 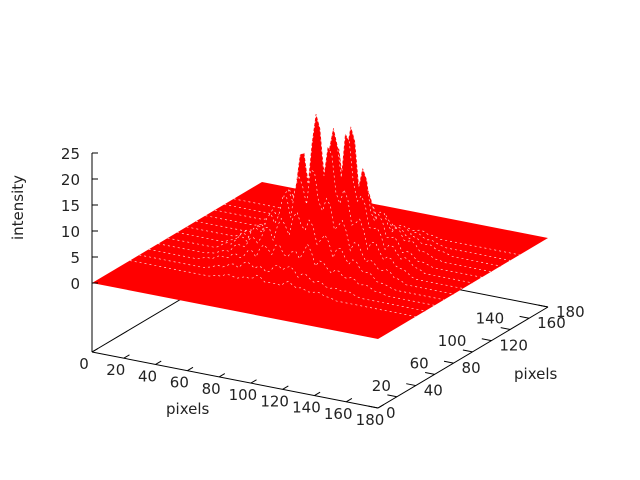 What do you see at coordinates (179, 383) in the screenshot?
I see `x-tick-label: 60` at bounding box center [179, 383].